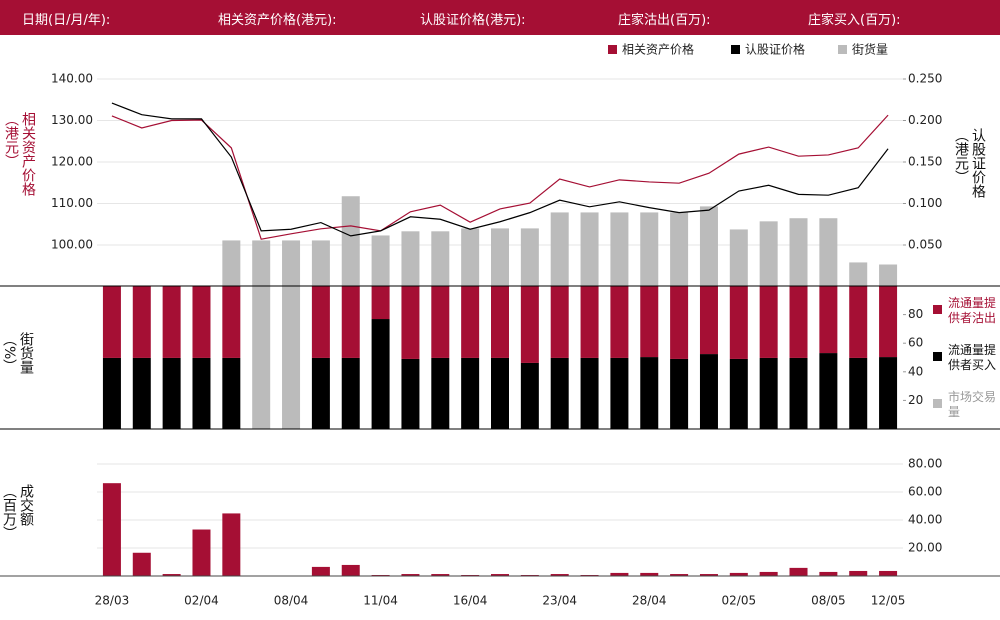 This screenshot has width=1000, height=620. What do you see at coordinates (658, 49) in the screenshot?
I see `legend-label: 相关资产价格` at bounding box center [658, 49].